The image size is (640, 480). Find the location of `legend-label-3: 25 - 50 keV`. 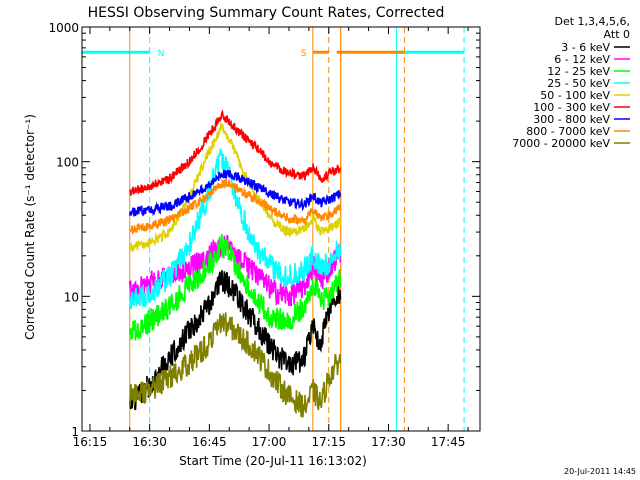

legend-label-3: 25 - 50 keV is located at coordinates (578, 83).